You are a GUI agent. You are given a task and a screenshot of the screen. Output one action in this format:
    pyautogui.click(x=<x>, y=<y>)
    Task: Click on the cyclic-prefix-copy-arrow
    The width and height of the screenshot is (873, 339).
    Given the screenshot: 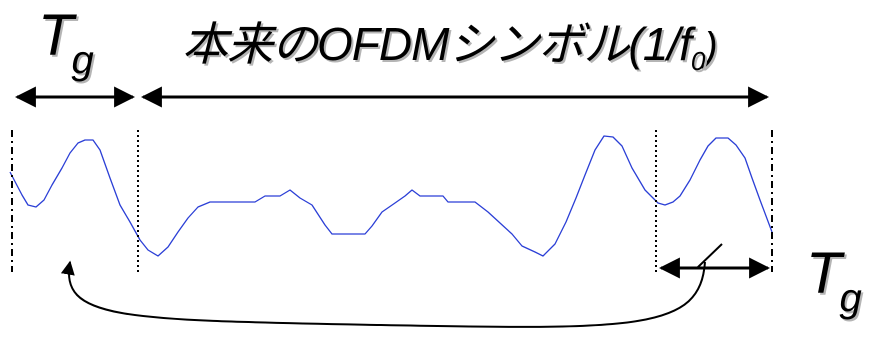 What is the action you would take?
    pyautogui.click(x=383, y=294)
    